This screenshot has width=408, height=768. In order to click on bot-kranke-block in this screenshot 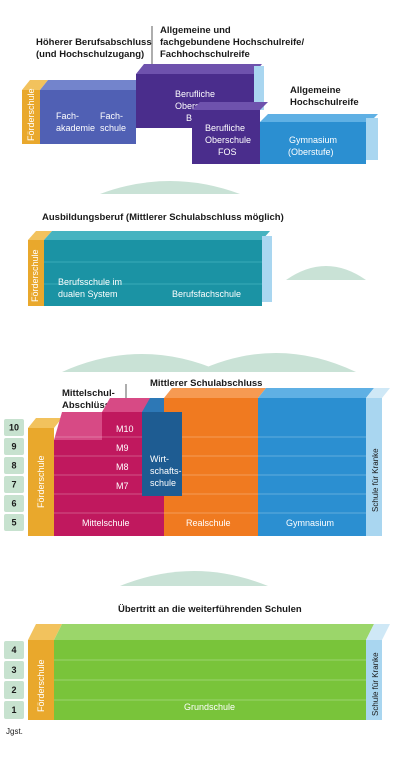, I will do `click(374, 680)`.